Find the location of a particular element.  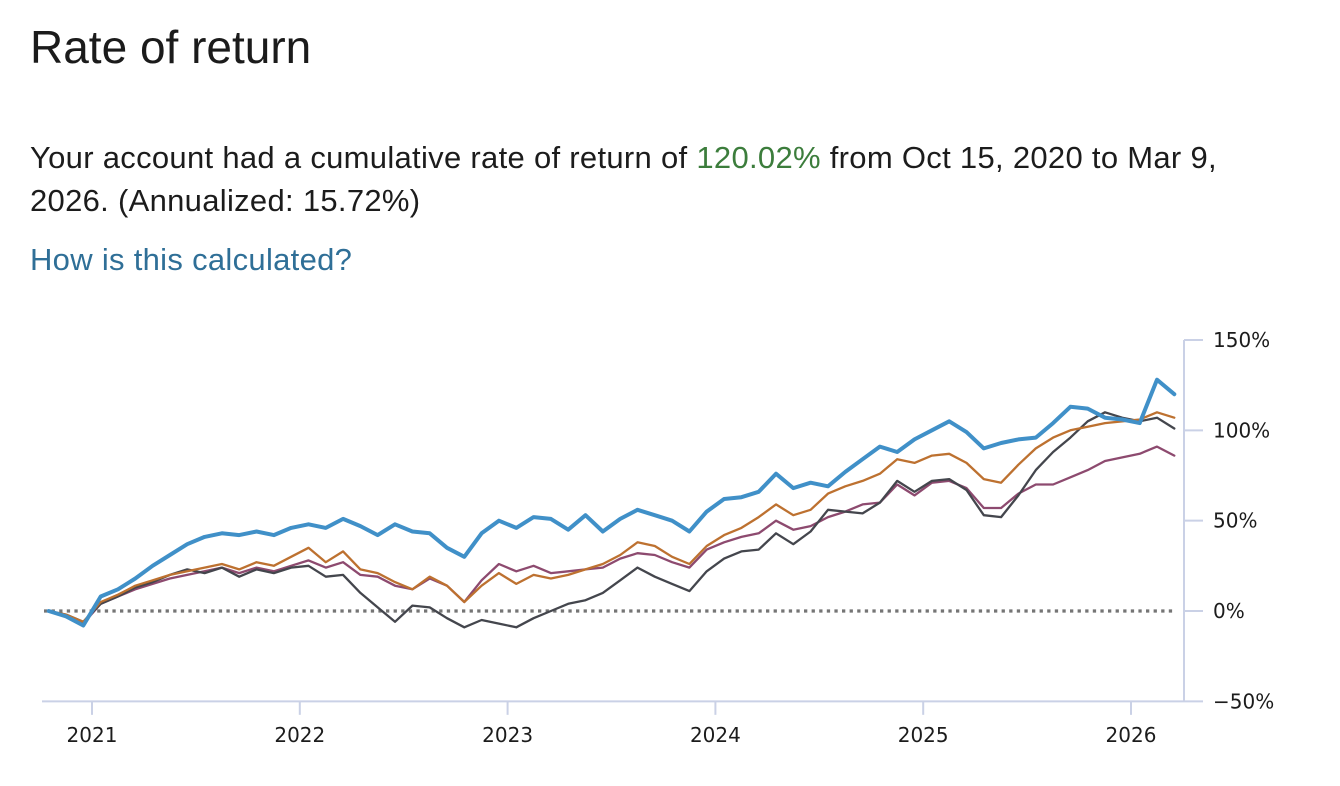

x-axis-tick-label: 2022 is located at coordinates (299, 735).